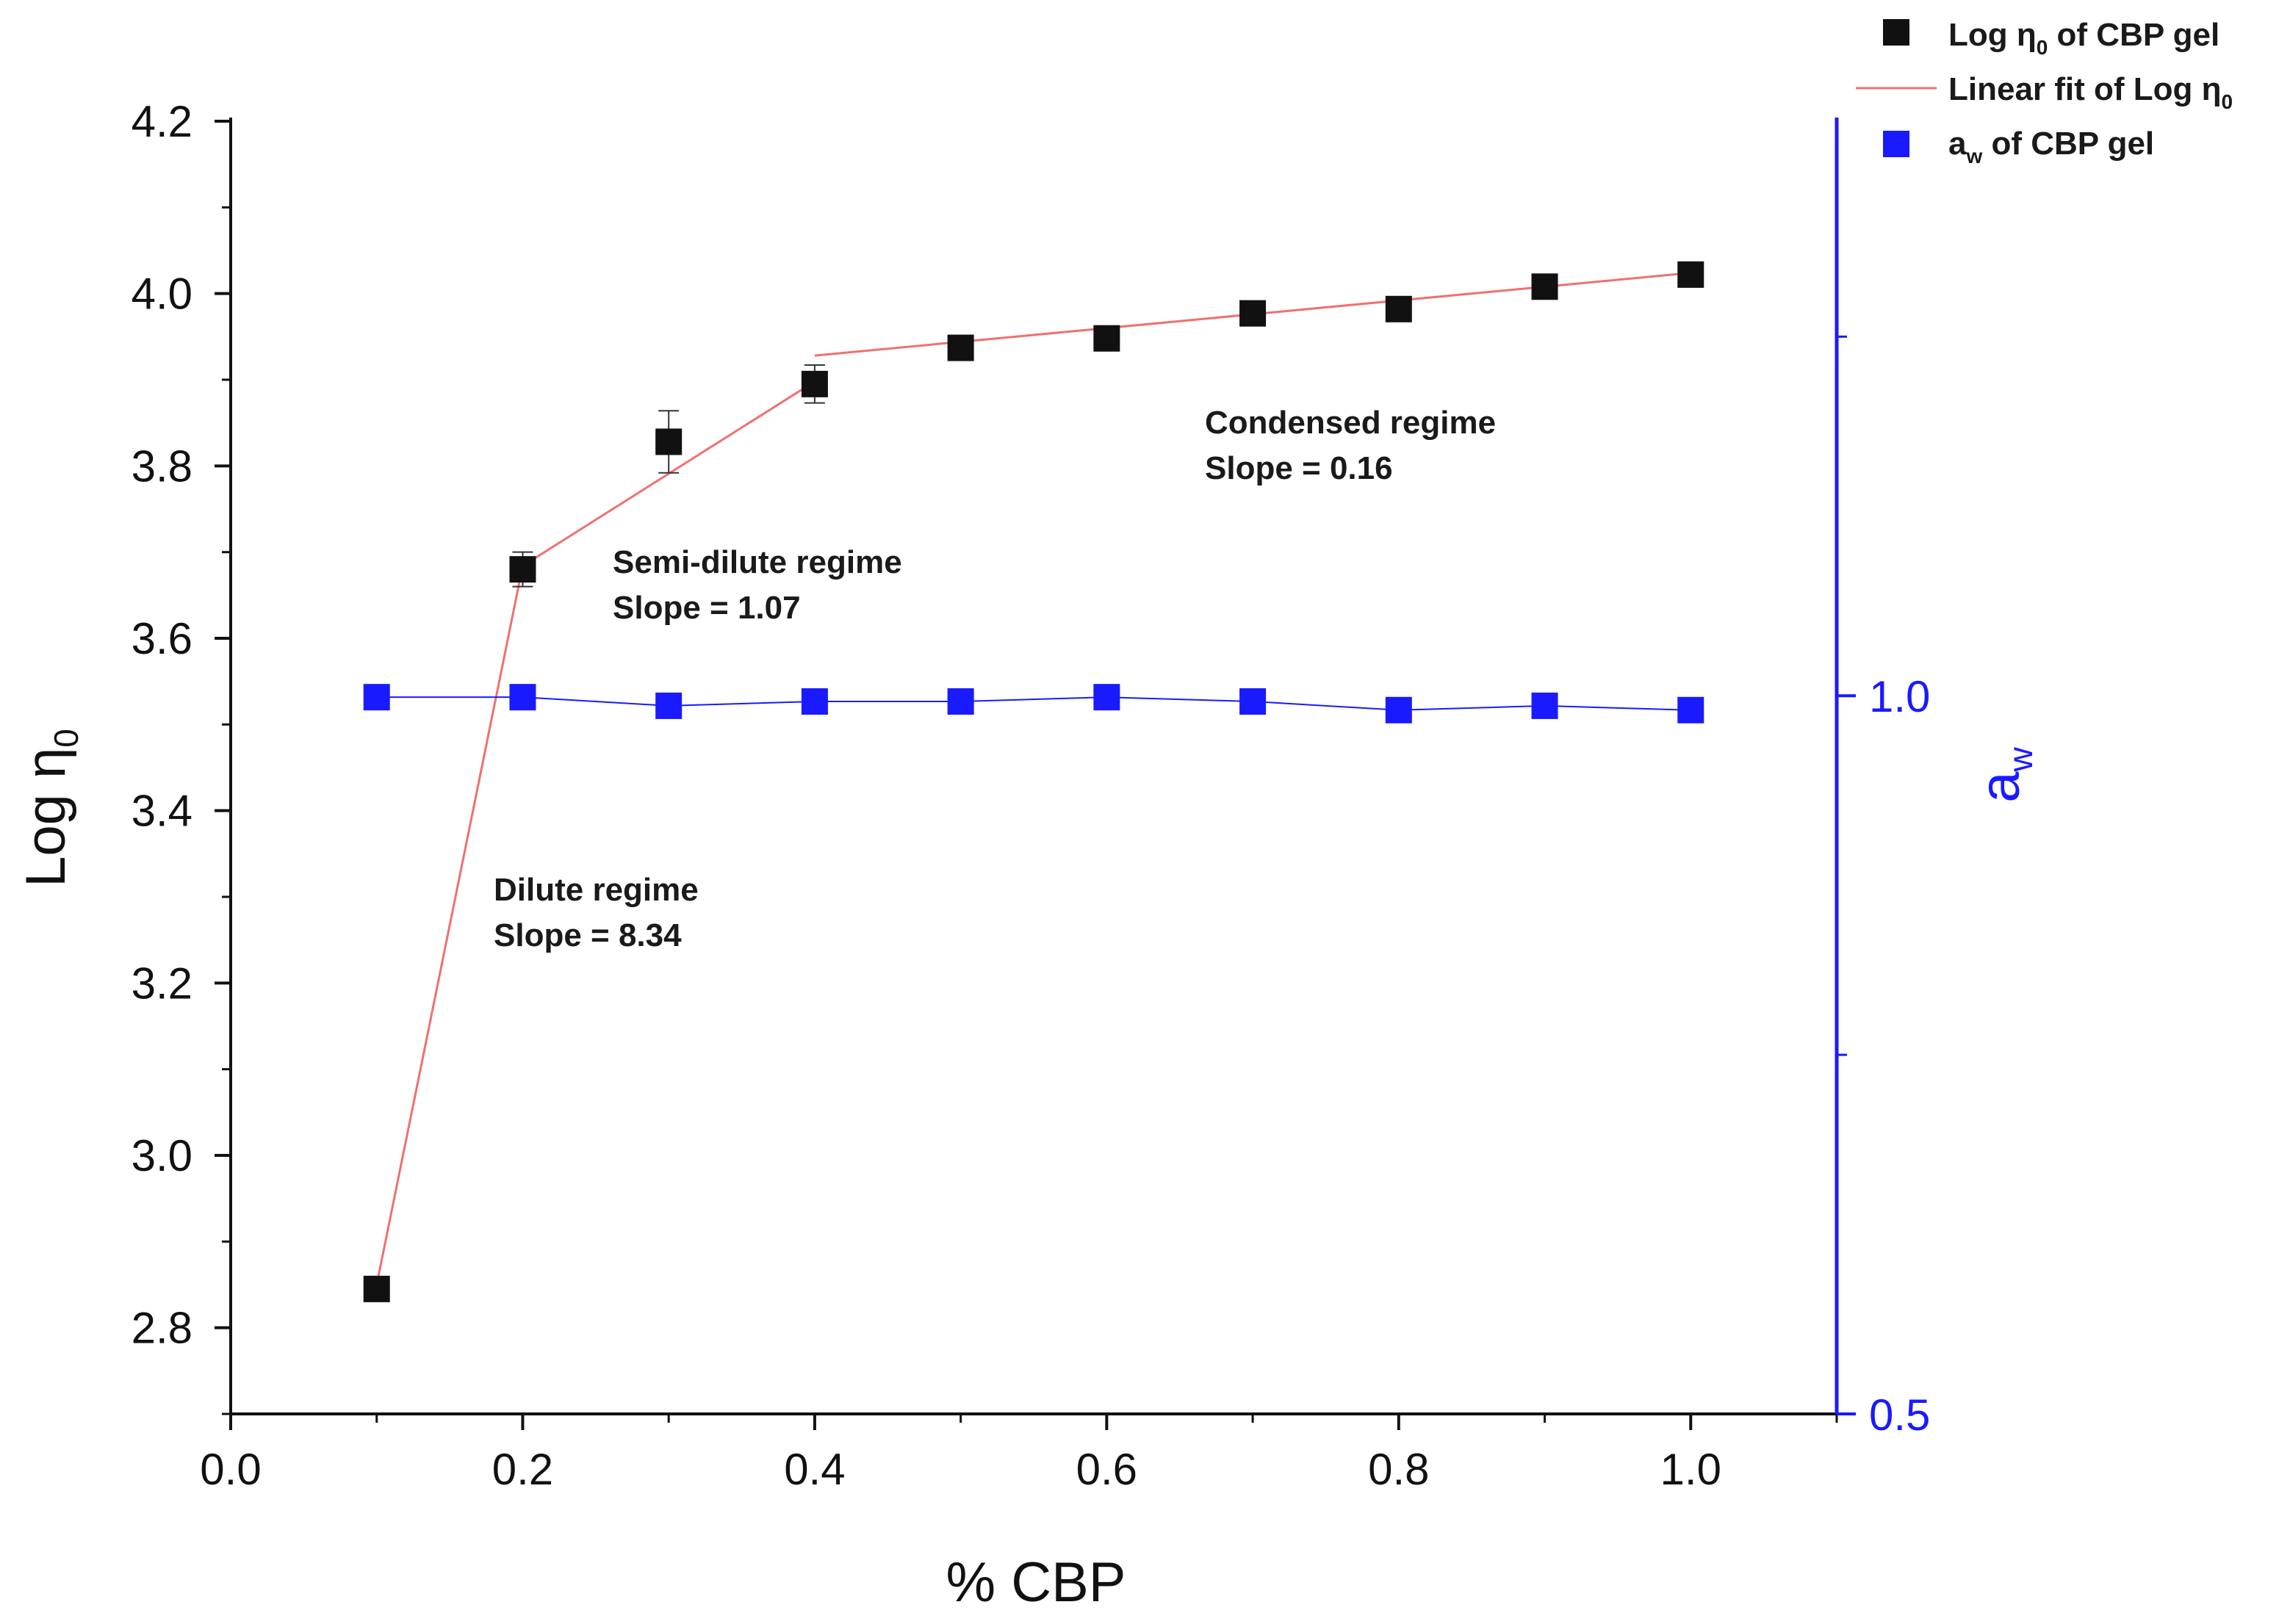  I want to click on x-tick-label: 0.8, so click(1398, 1469).